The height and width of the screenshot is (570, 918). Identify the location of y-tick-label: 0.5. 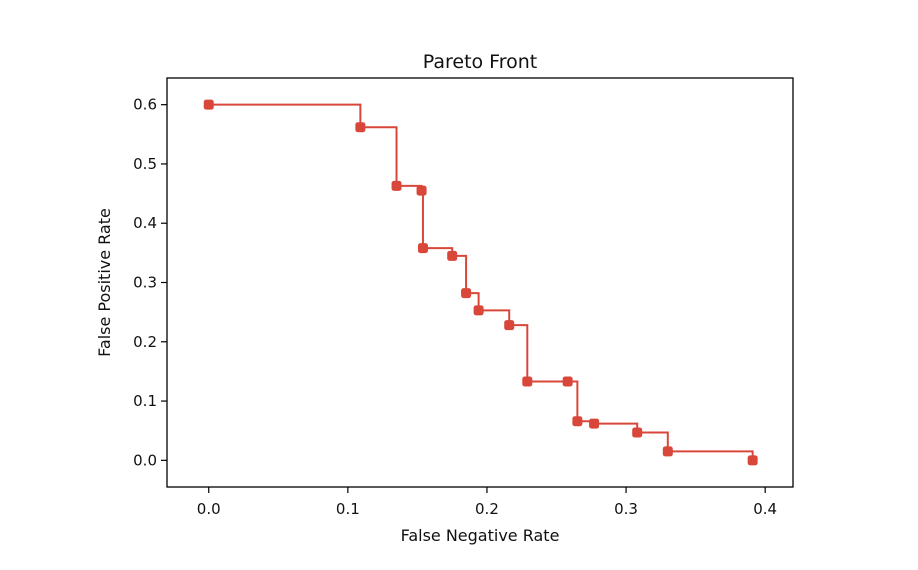
(145, 164).